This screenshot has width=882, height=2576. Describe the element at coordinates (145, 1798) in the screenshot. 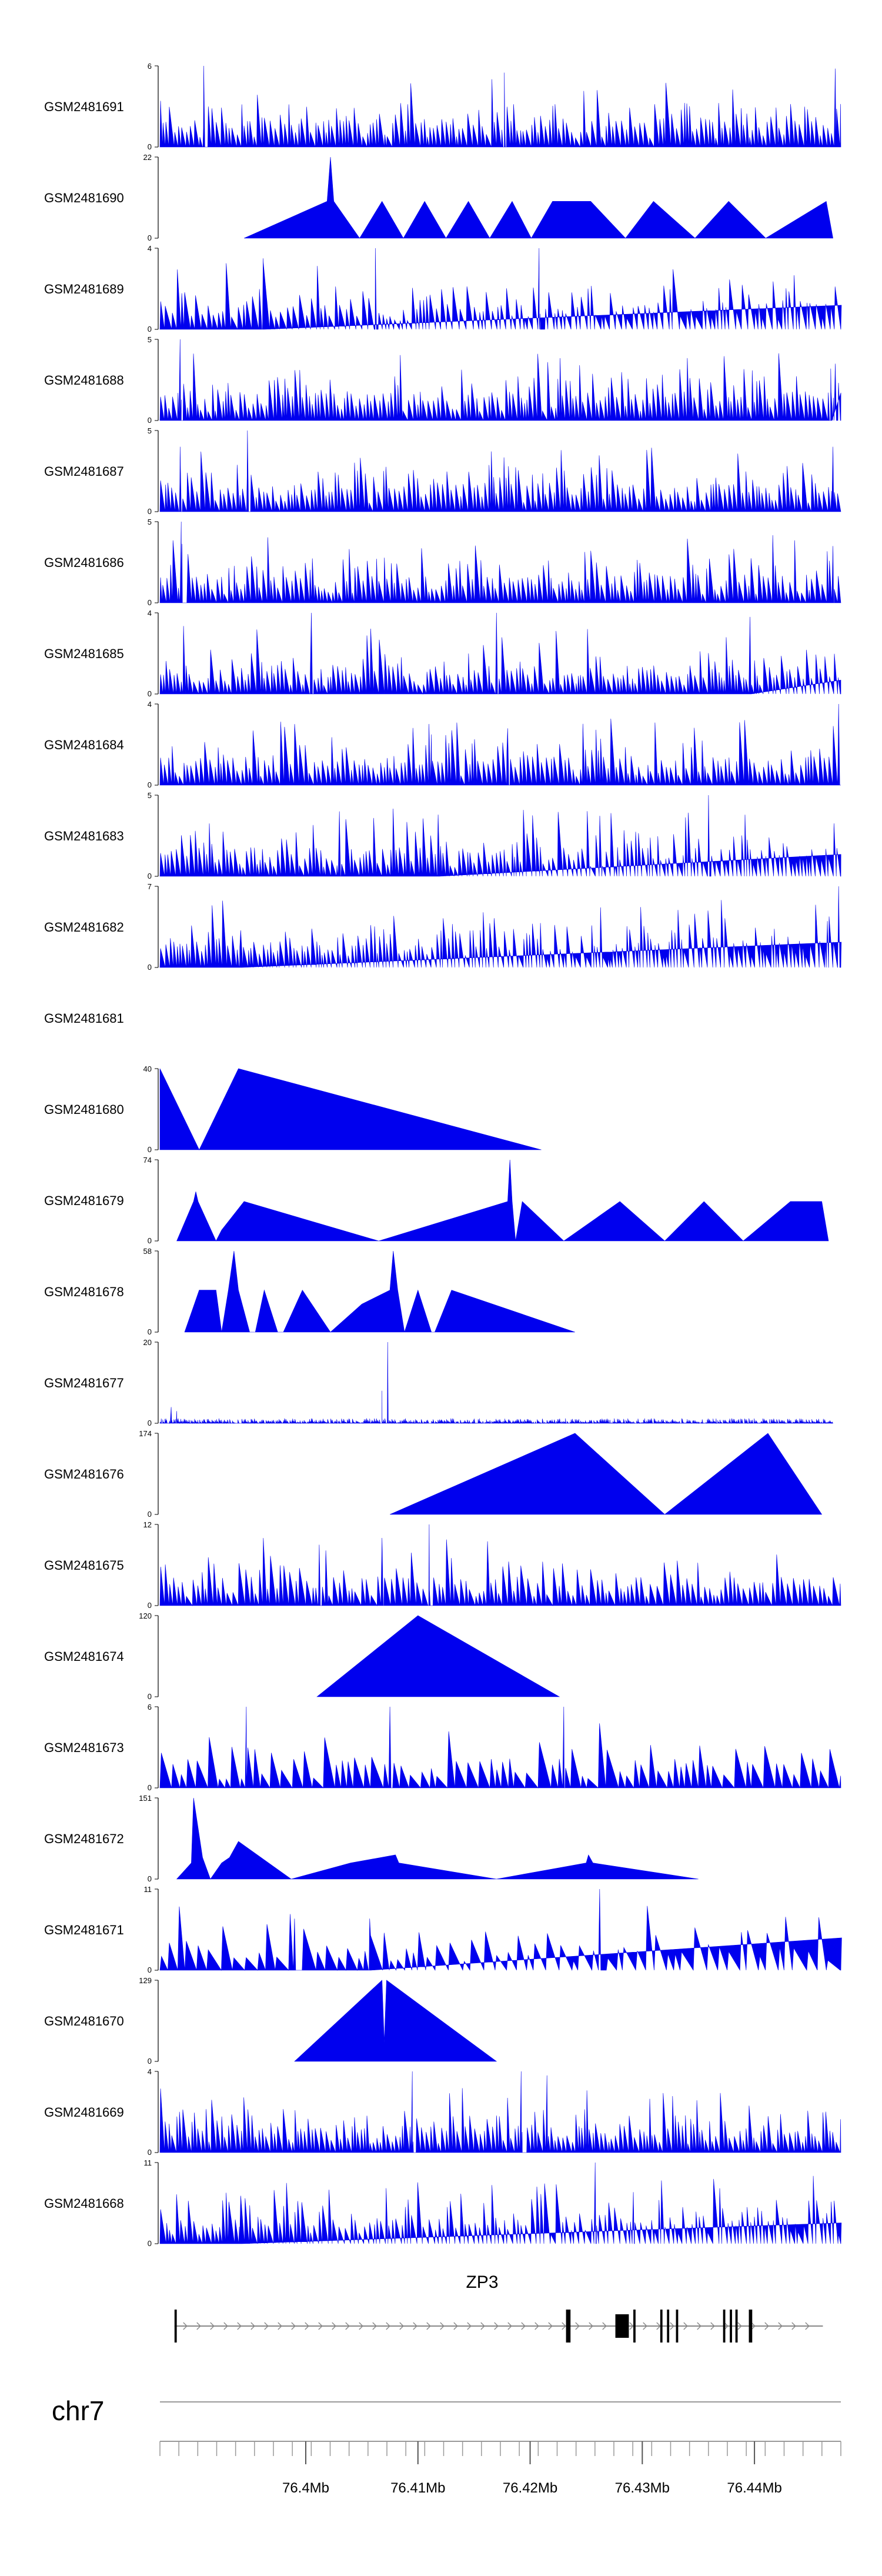

I see `y-tick-label-max: 151` at that location.